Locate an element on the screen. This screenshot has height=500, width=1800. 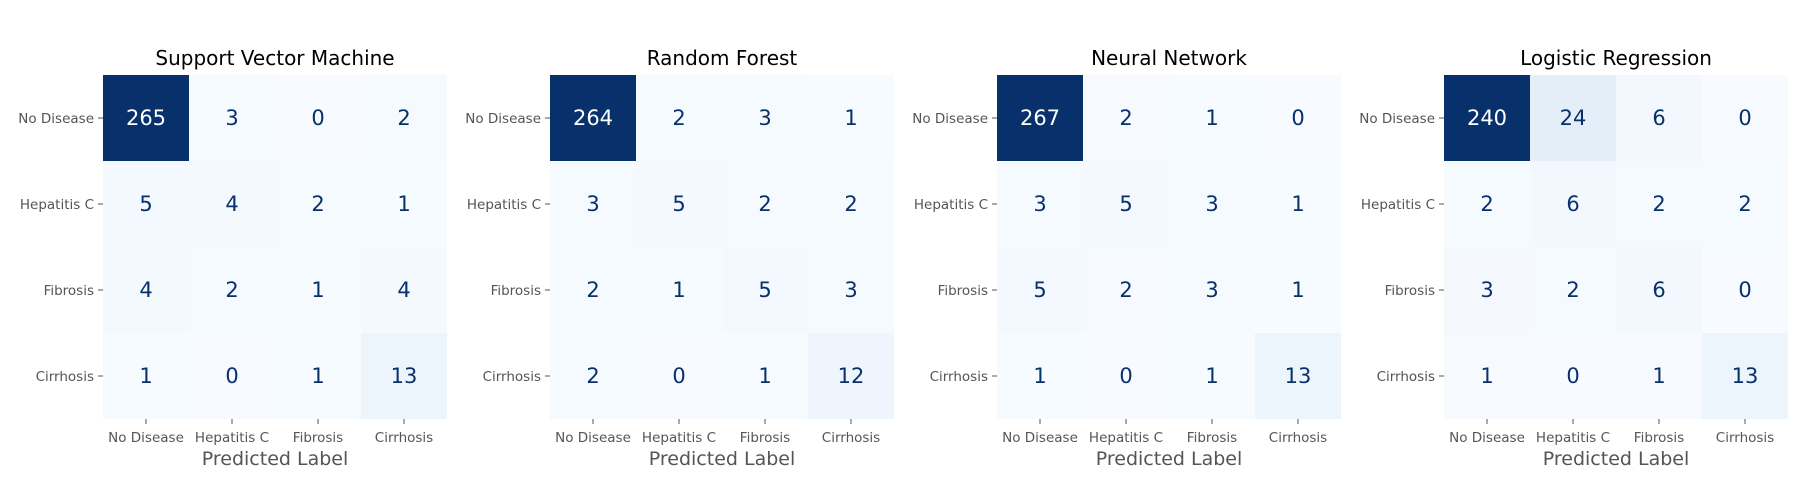
chart-title: Neural Network is located at coordinates (1169, 58).